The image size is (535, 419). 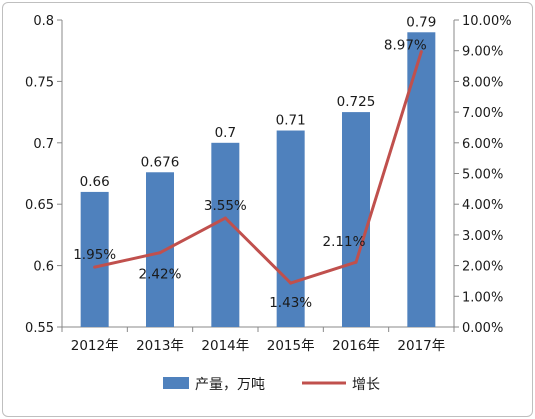 What do you see at coordinates (482, 328) in the screenshot?
I see `y-right-tick-label: 0.00%` at bounding box center [482, 328].